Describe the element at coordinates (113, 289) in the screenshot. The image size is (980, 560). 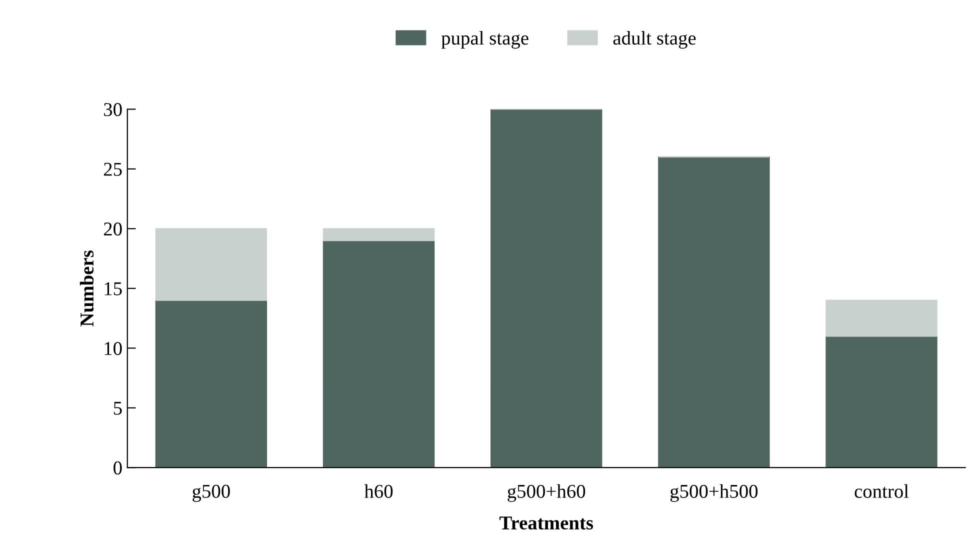
I see `y-tick-label: 15` at that location.